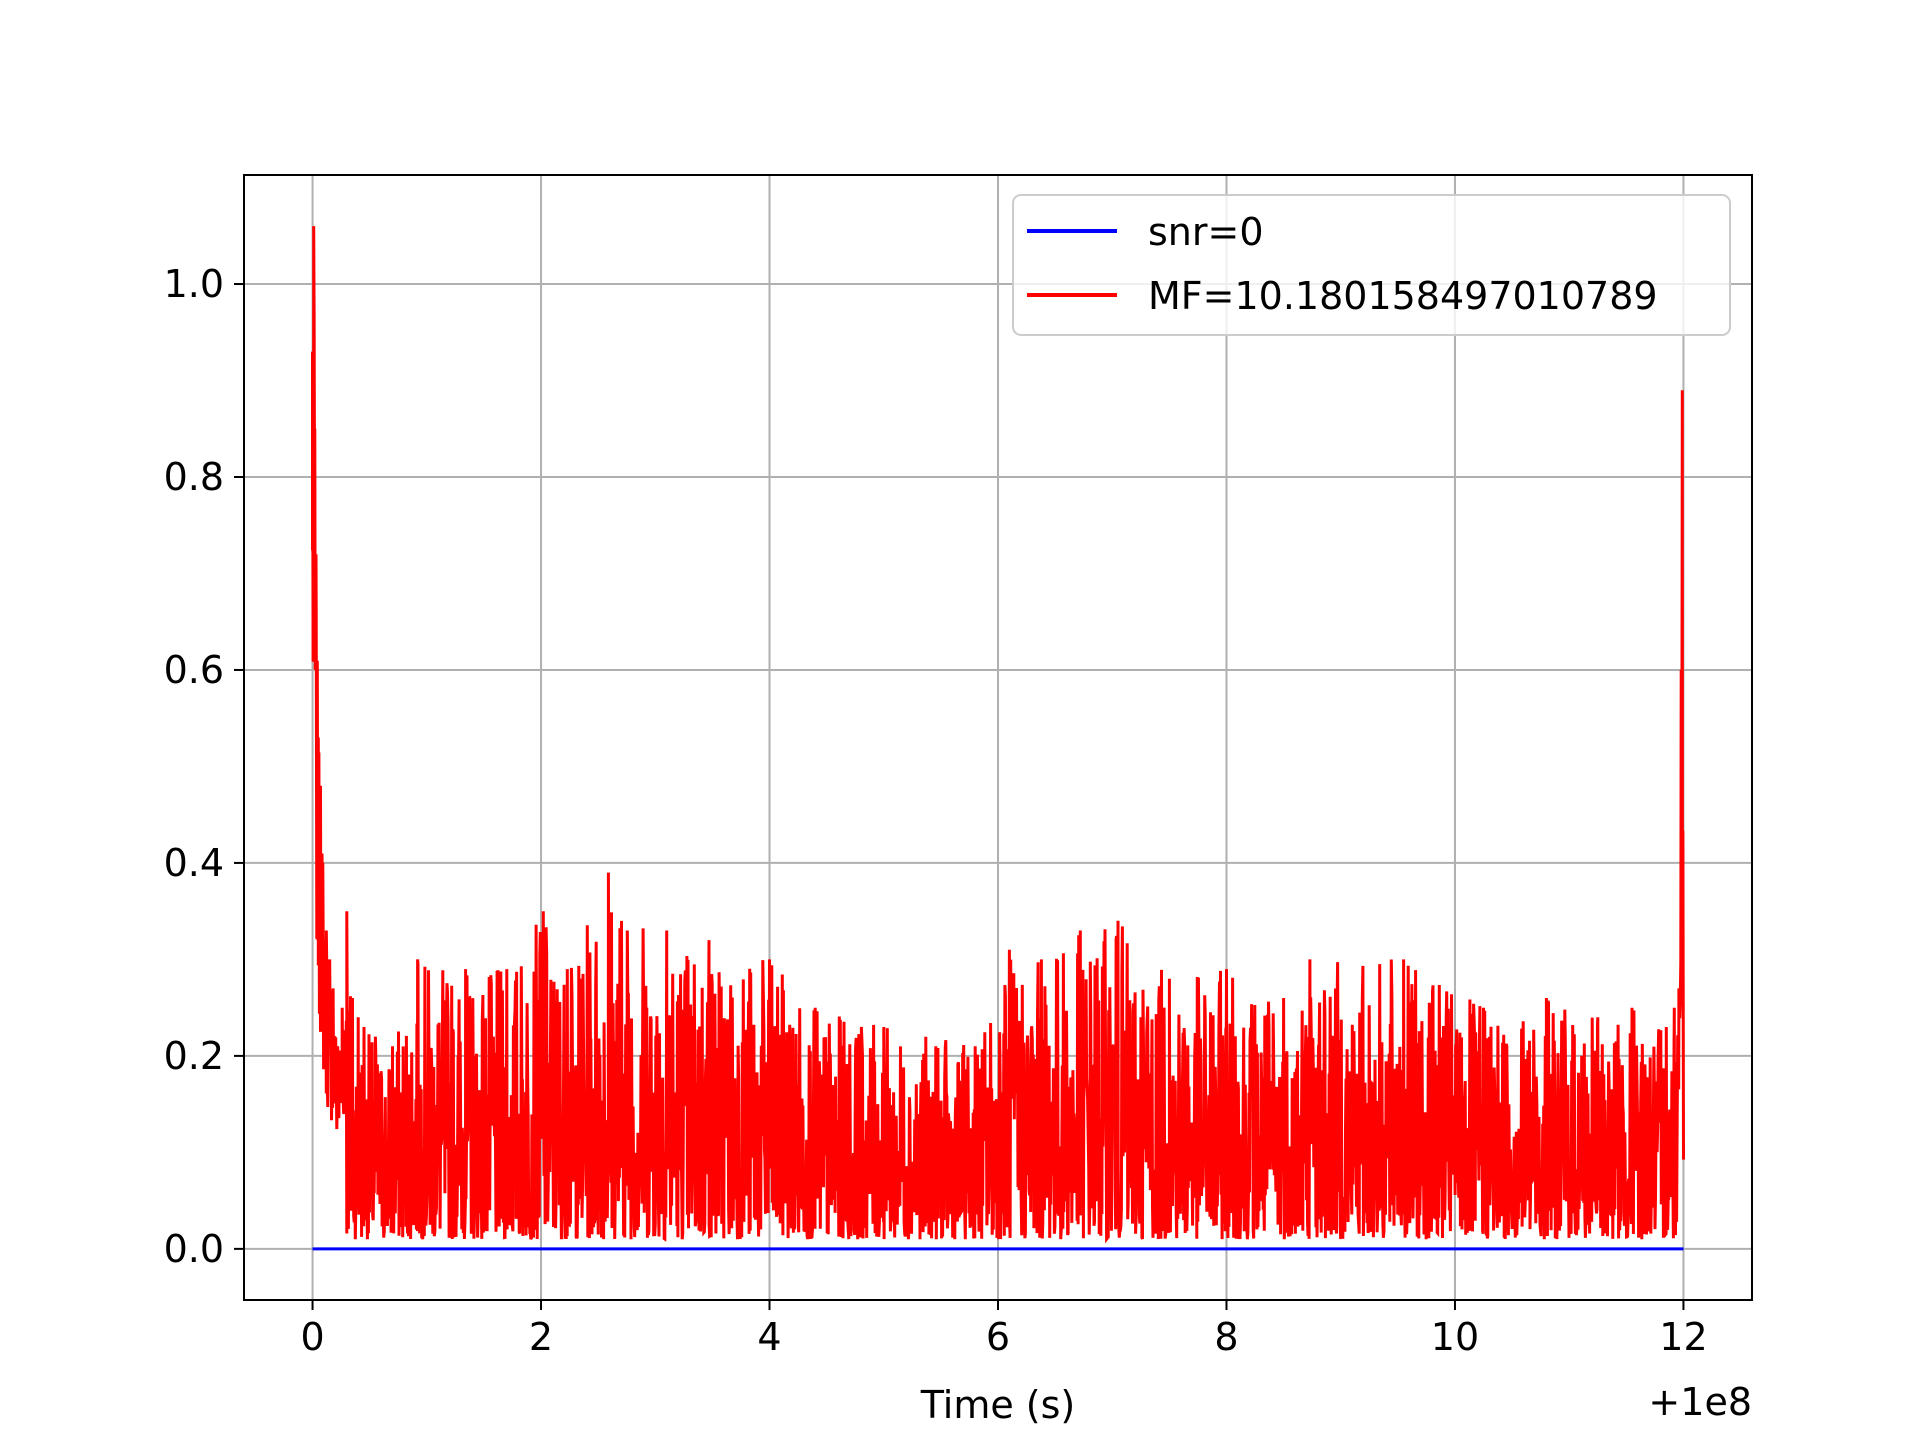 The height and width of the screenshot is (1440, 1920). Describe the element at coordinates (194, 863) in the screenshot. I see `y-tick-label: 0.4` at that location.